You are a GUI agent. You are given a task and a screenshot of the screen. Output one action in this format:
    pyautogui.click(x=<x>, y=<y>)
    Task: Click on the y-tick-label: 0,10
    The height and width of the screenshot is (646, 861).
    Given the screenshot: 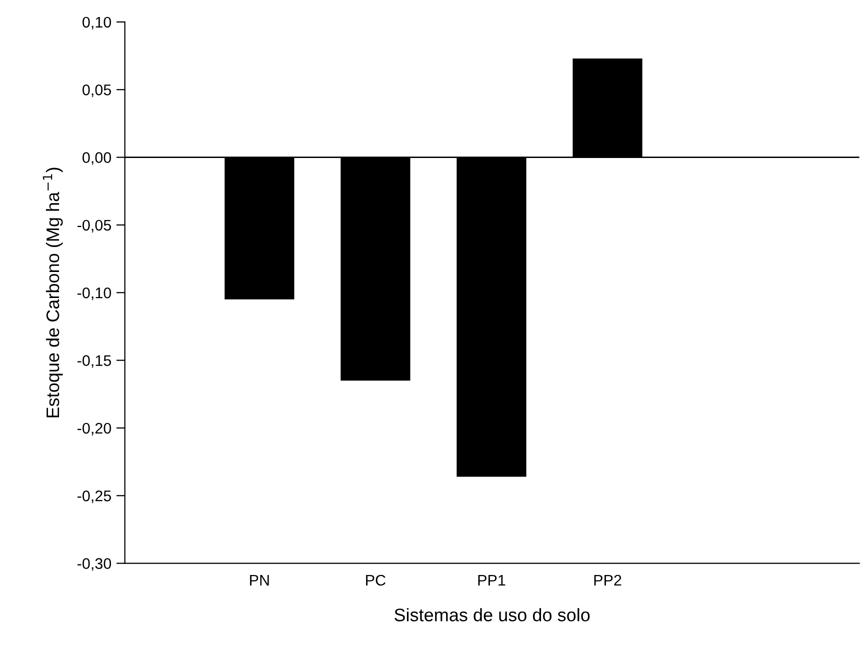 What is the action you would take?
    pyautogui.click(x=97, y=23)
    